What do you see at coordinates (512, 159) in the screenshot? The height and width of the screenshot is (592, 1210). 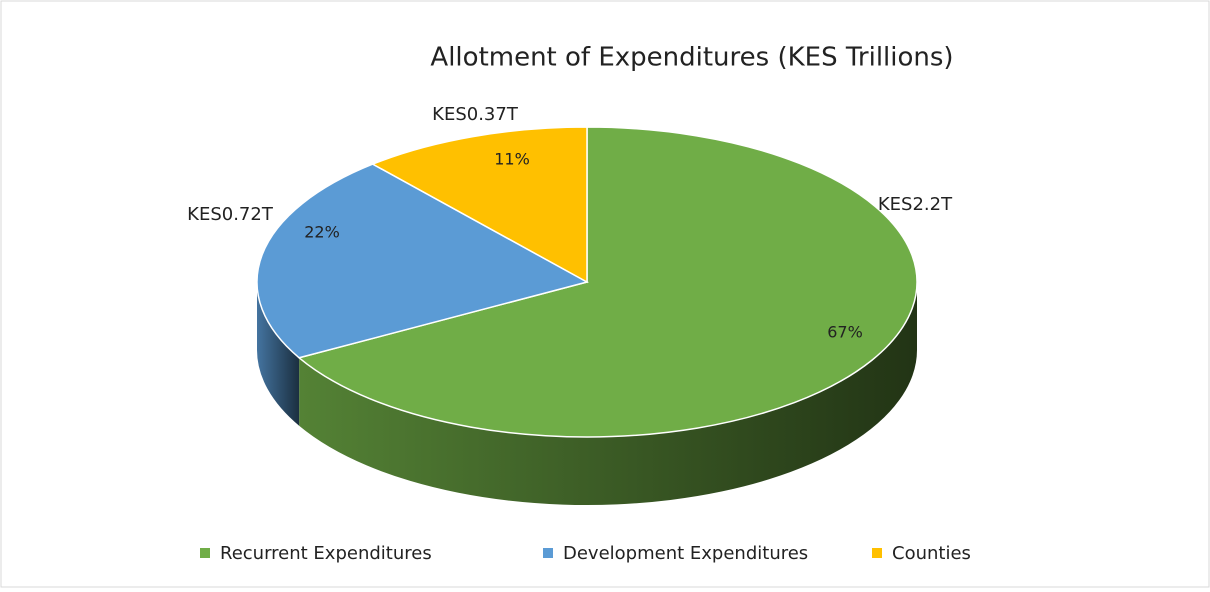 I see `percent-label: 11%` at bounding box center [512, 159].